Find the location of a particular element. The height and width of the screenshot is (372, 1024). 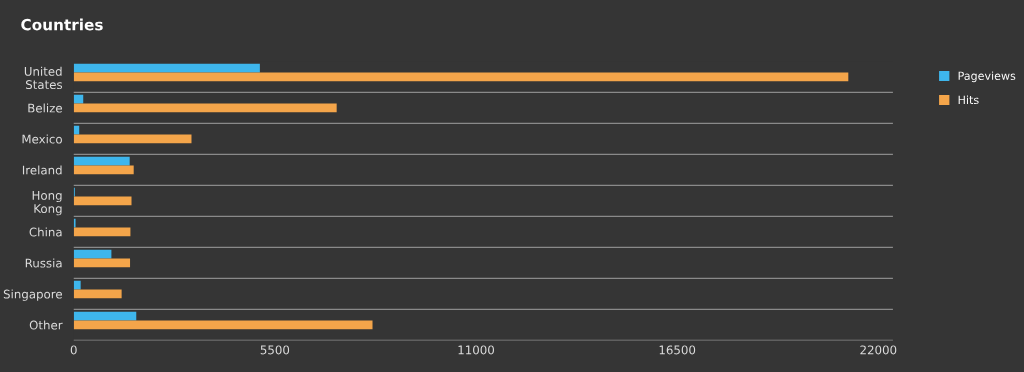

legend-label: Hits is located at coordinates (968, 100).